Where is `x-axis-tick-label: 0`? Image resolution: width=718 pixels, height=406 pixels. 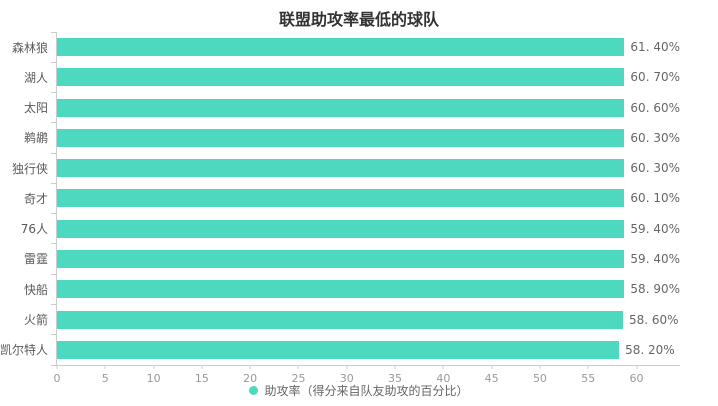
x-axis-tick-label: 0 is located at coordinates (57, 378).